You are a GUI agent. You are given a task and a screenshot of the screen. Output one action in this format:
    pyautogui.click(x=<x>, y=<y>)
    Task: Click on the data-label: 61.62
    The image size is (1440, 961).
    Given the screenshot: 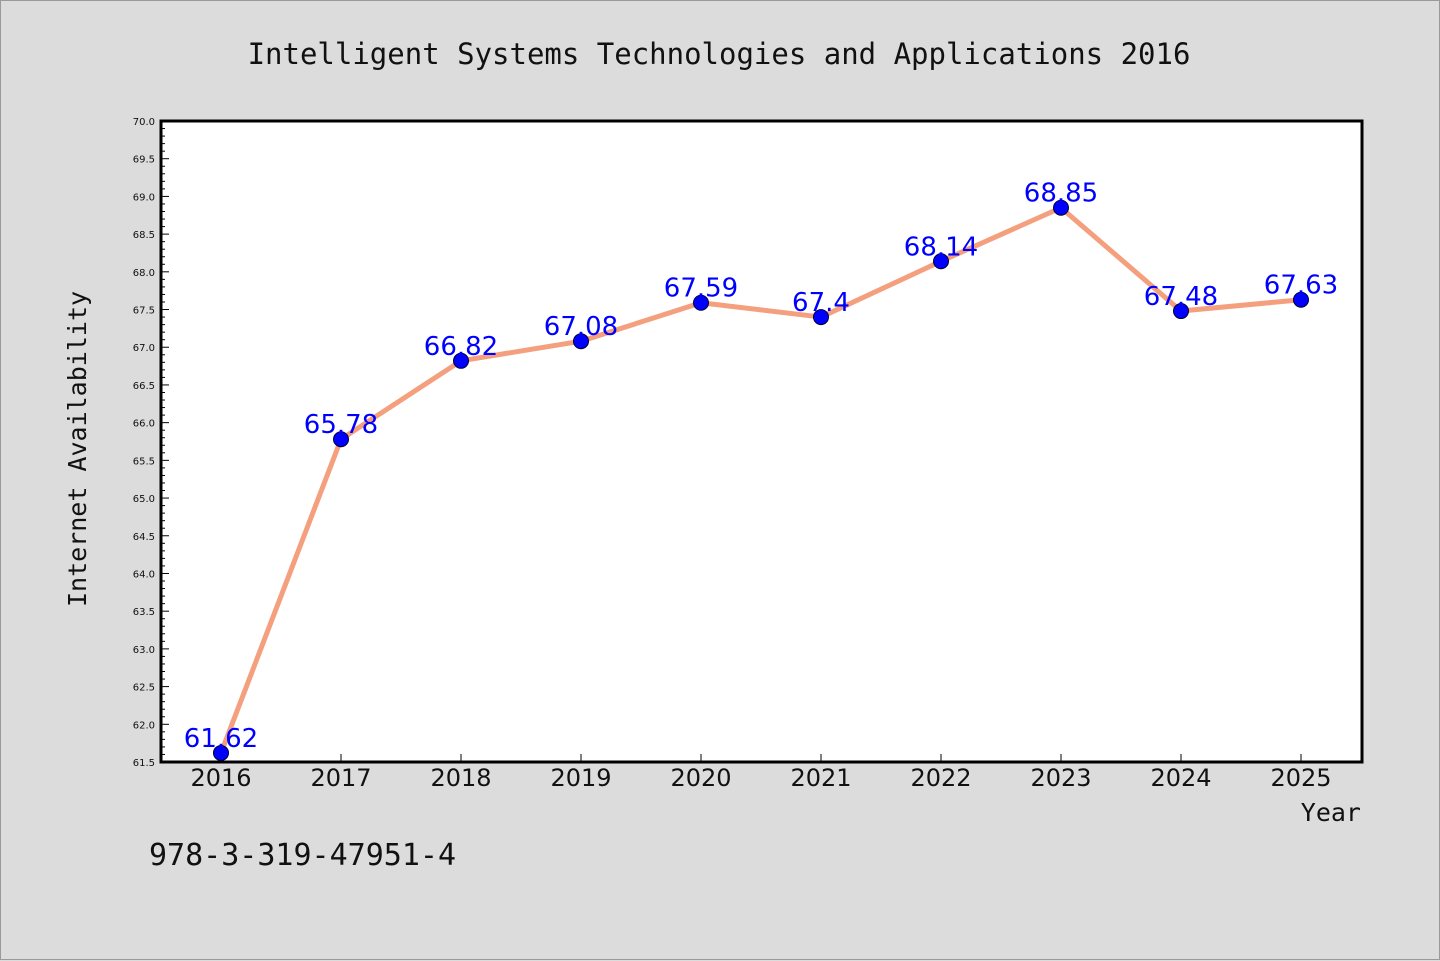 What is the action you would take?
    pyautogui.click(x=221, y=739)
    